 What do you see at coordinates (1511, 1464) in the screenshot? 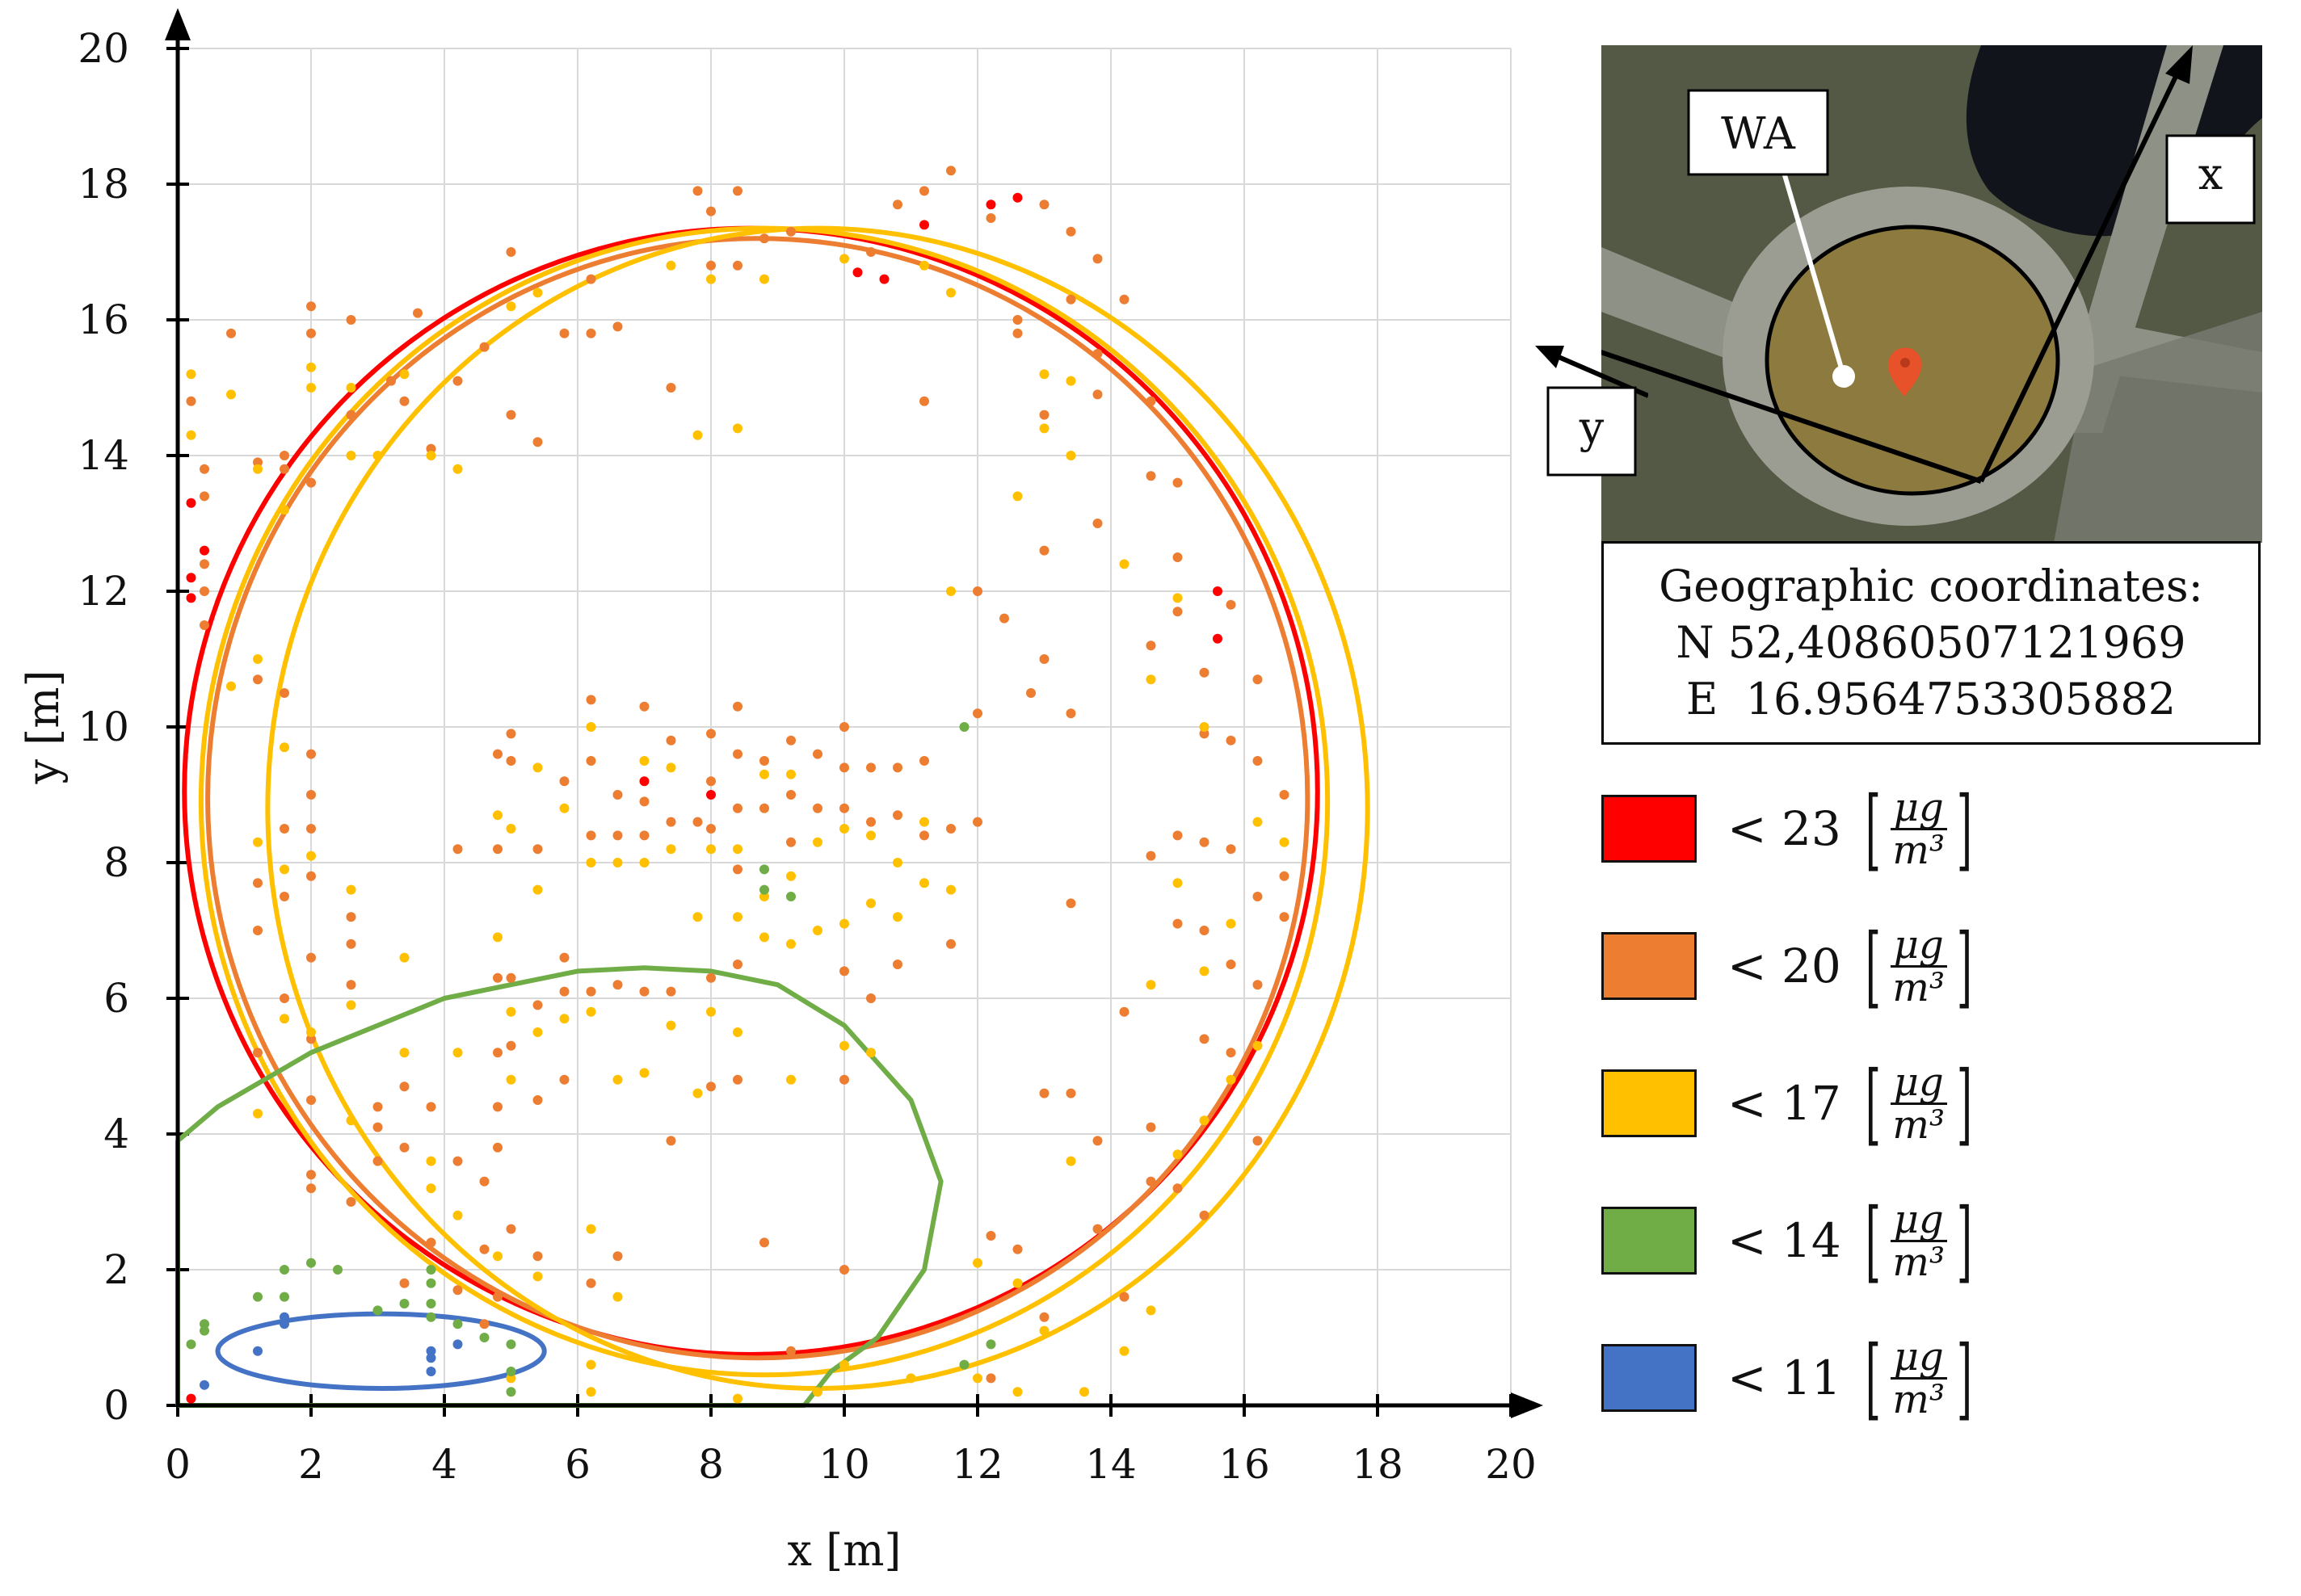
I see `x-tick-label: 20` at bounding box center [1511, 1464].